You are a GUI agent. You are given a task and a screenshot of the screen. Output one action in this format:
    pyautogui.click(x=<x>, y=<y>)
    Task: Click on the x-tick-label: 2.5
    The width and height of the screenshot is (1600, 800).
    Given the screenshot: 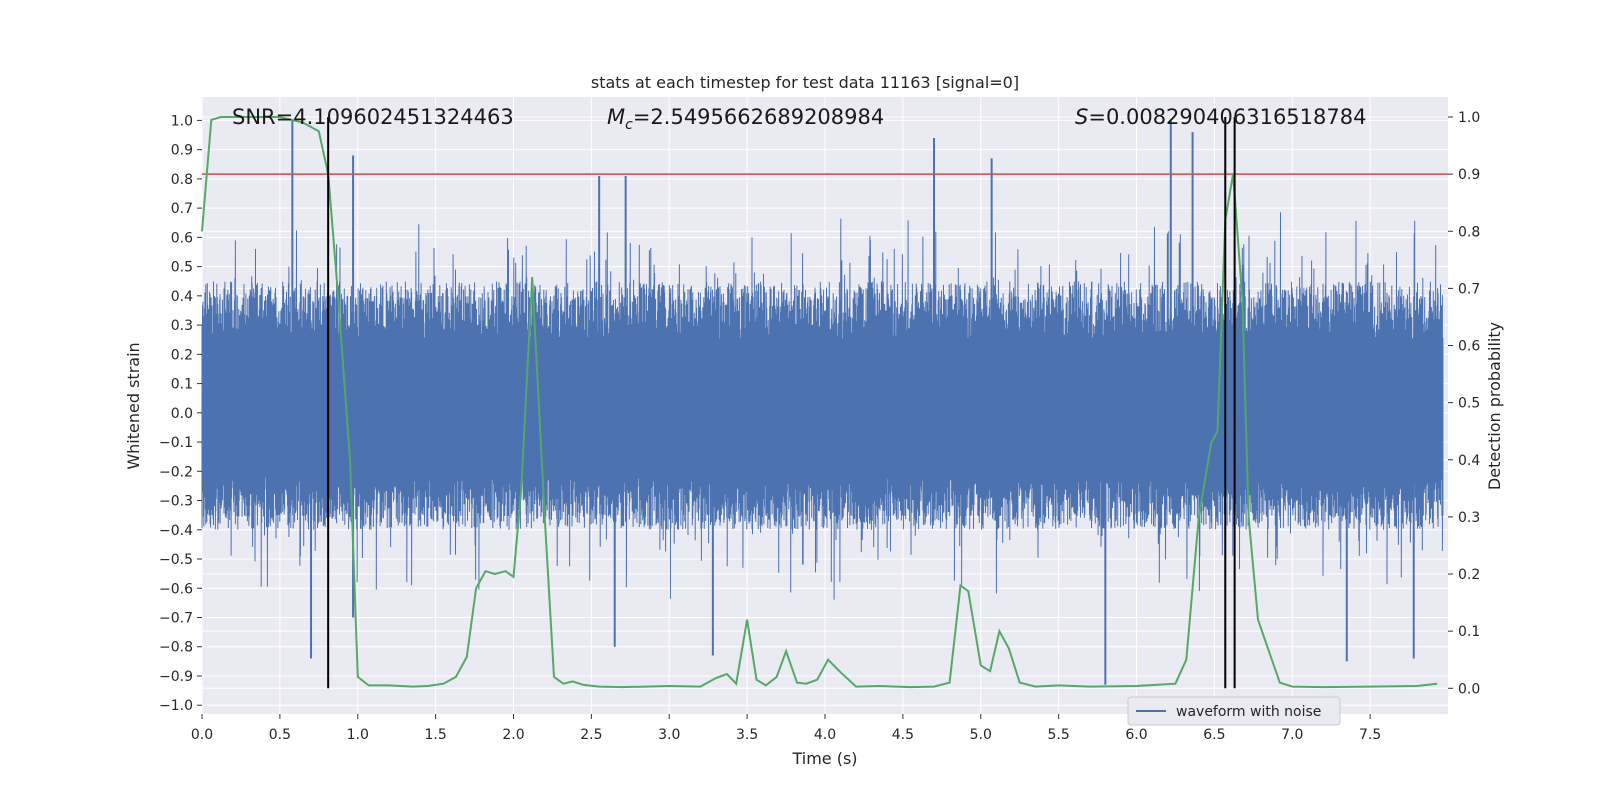 What is the action you would take?
    pyautogui.click(x=591, y=735)
    